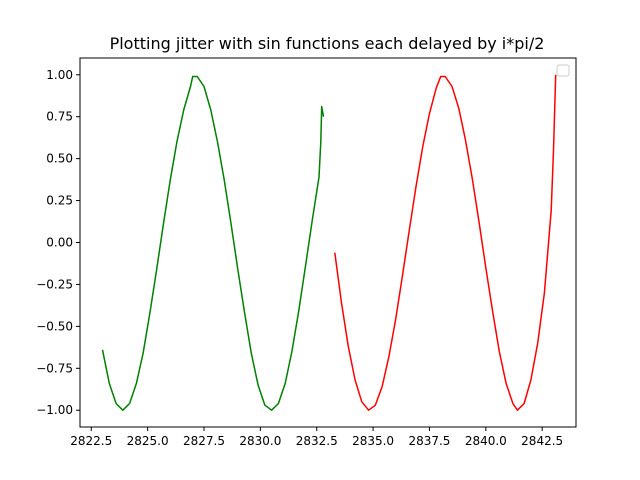 This screenshot has width=640, height=480. I want to click on x-tick-label: 2840.0, so click(486, 441).